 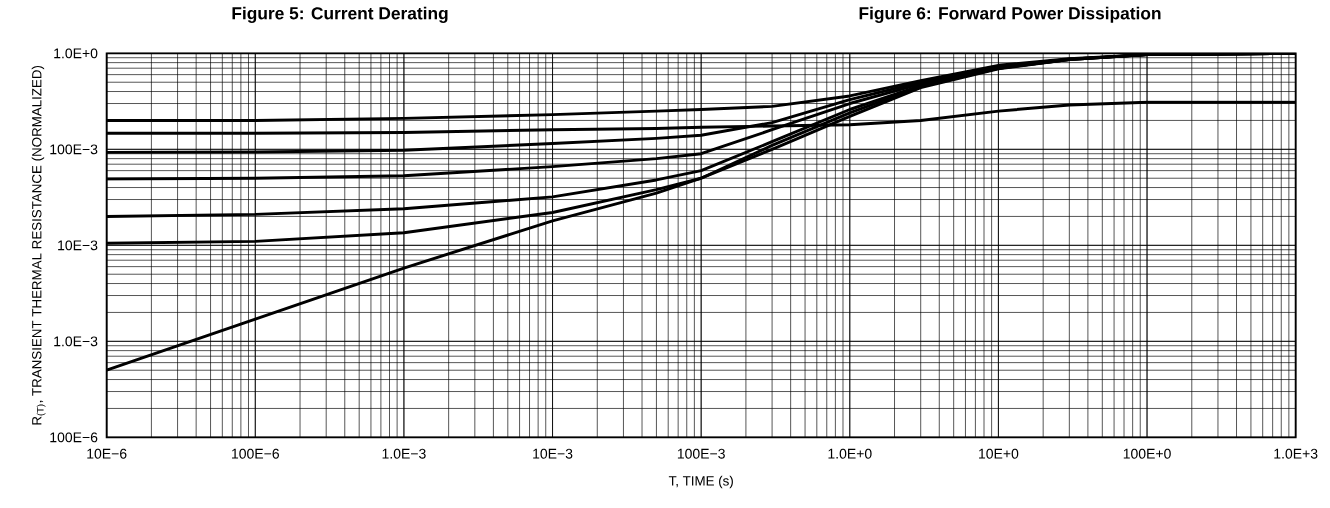 I want to click on x-tick-label: 10E−3, so click(x=553, y=453).